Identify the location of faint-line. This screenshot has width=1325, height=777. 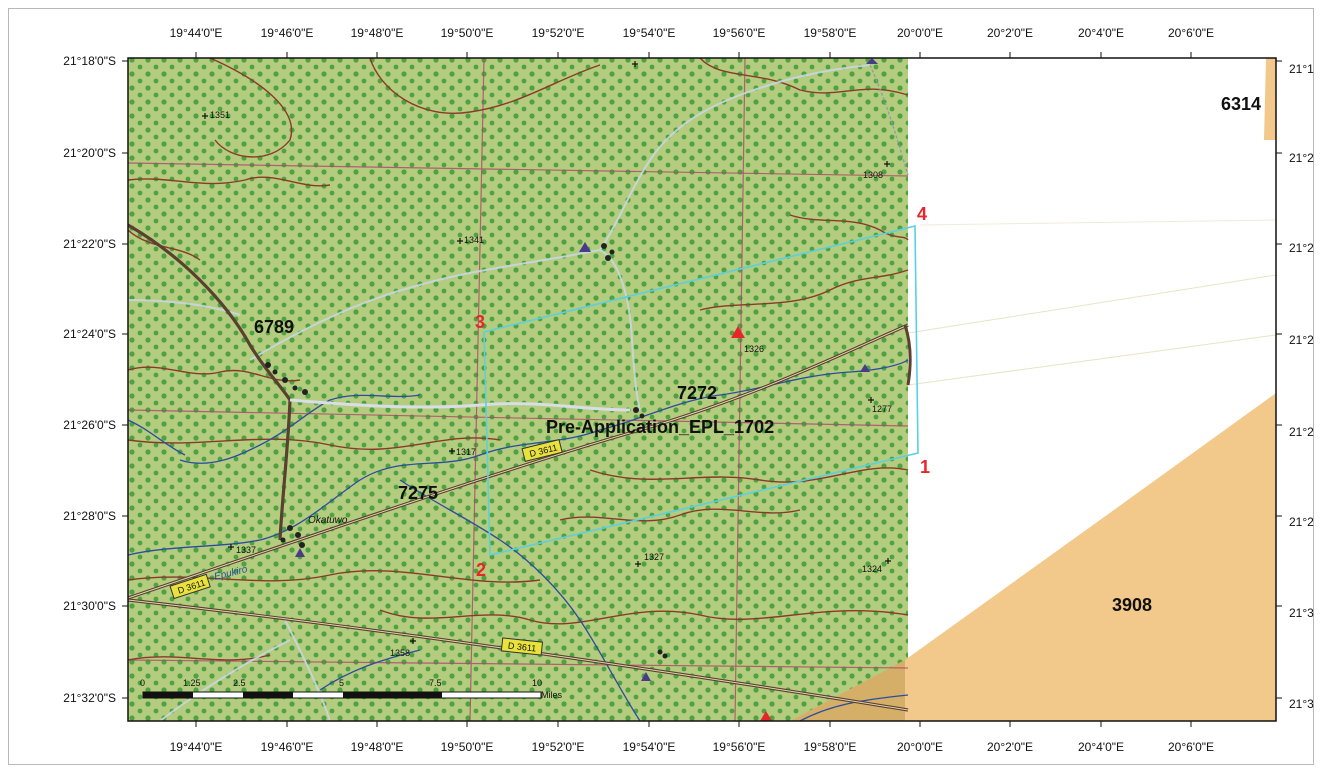
(1097, 222).